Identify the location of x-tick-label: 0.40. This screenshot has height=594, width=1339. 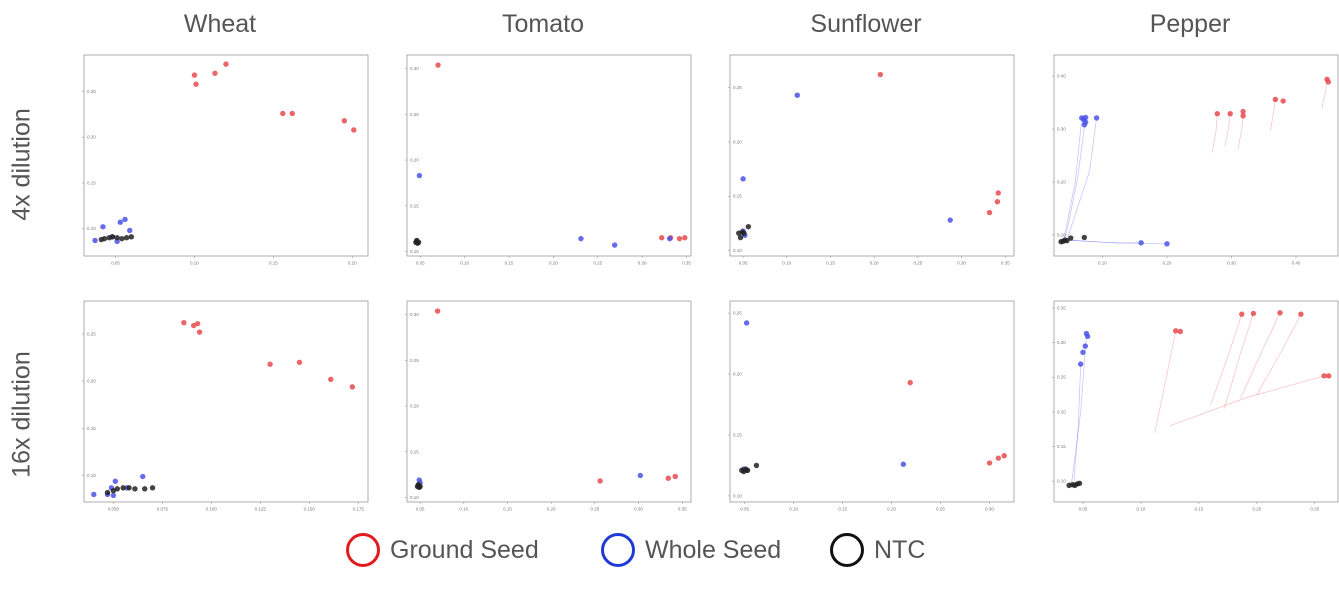
(1296, 263).